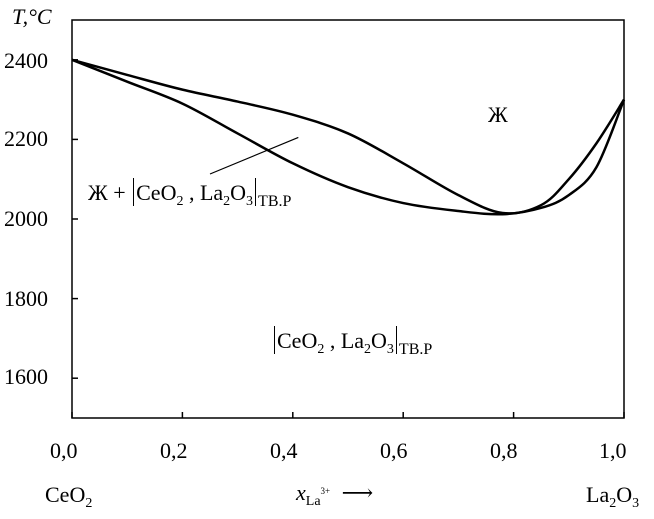 This screenshot has height=519, width=654. What do you see at coordinates (352, 342) in the screenshot?
I see `solid-region-label: CeO2 , La2O3 ТВ.Р` at bounding box center [352, 342].